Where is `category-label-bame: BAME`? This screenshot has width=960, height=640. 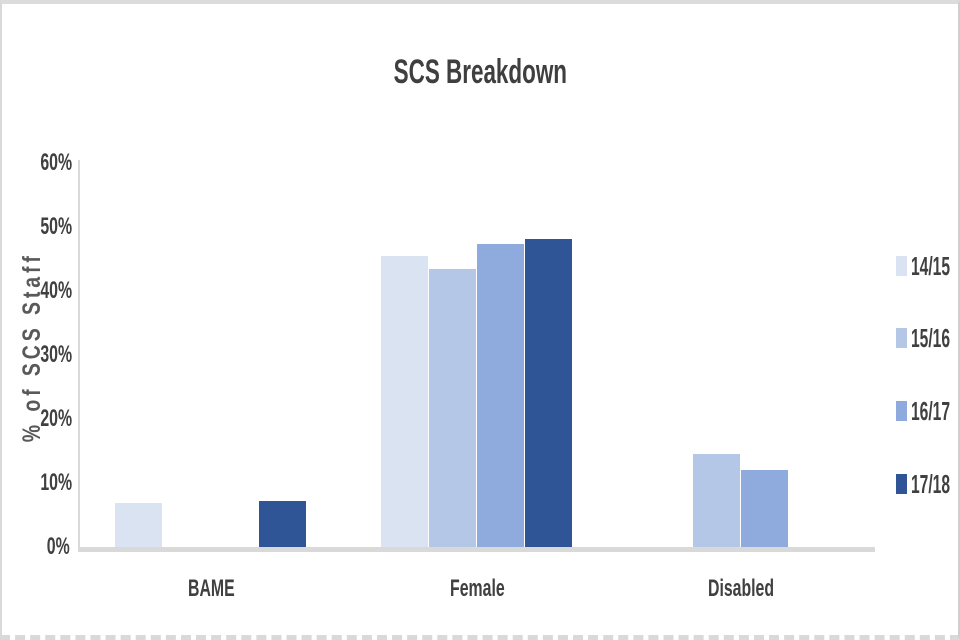 category-label-bame: BAME is located at coordinates (211, 589).